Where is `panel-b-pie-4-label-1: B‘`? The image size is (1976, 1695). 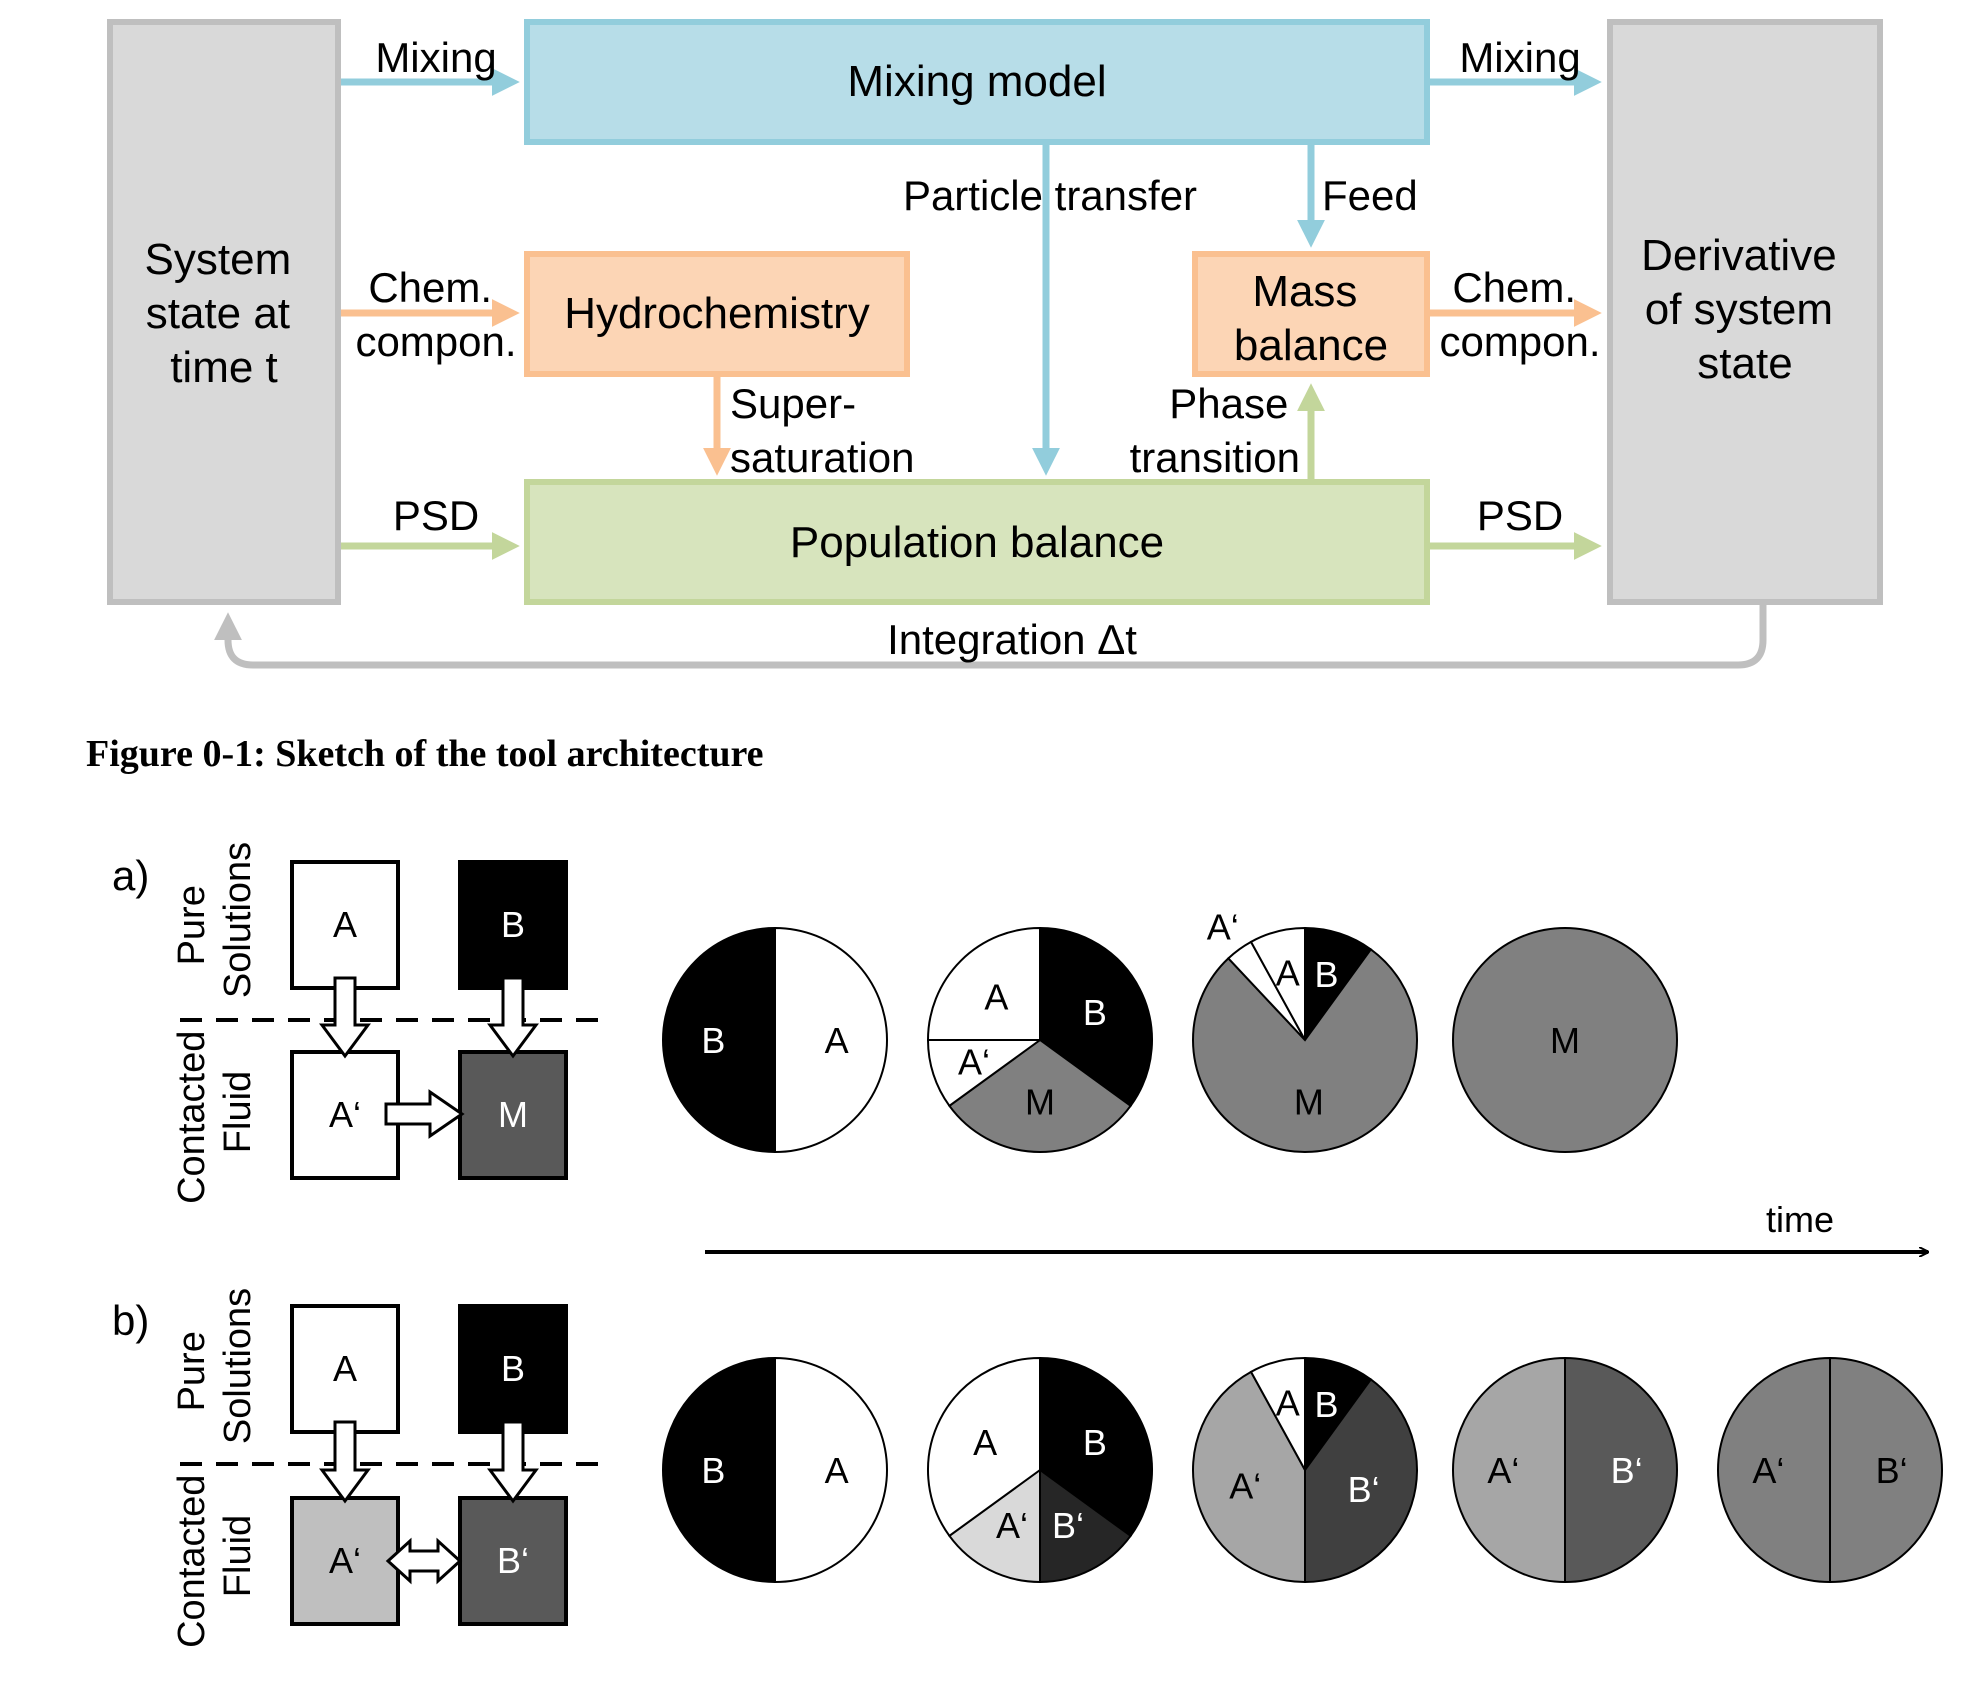 panel-b-pie-4-label-1: B‘ is located at coordinates (1627, 1470).